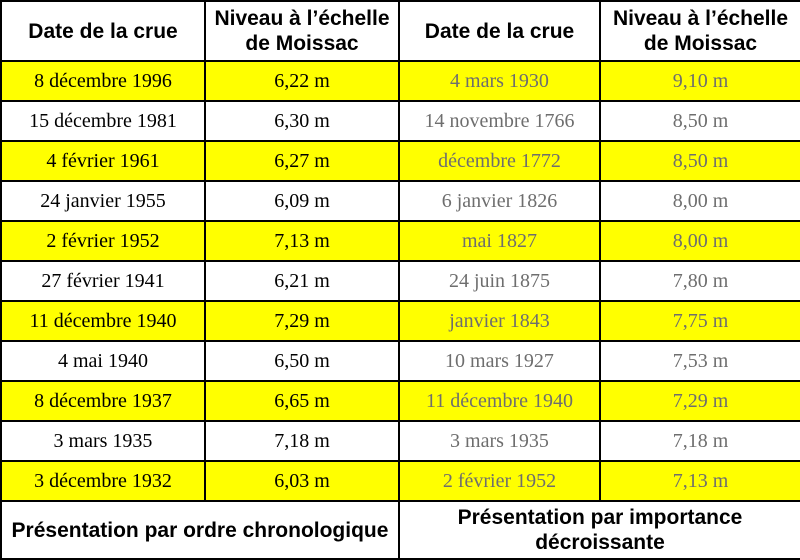 Image resolution: width=800 pixels, height=560 pixels. What do you see at coordinates (103, 81) in the screenshot?
I see `chronological-date-cell: 8 décembre 1996` at bounding box center [103, 81].